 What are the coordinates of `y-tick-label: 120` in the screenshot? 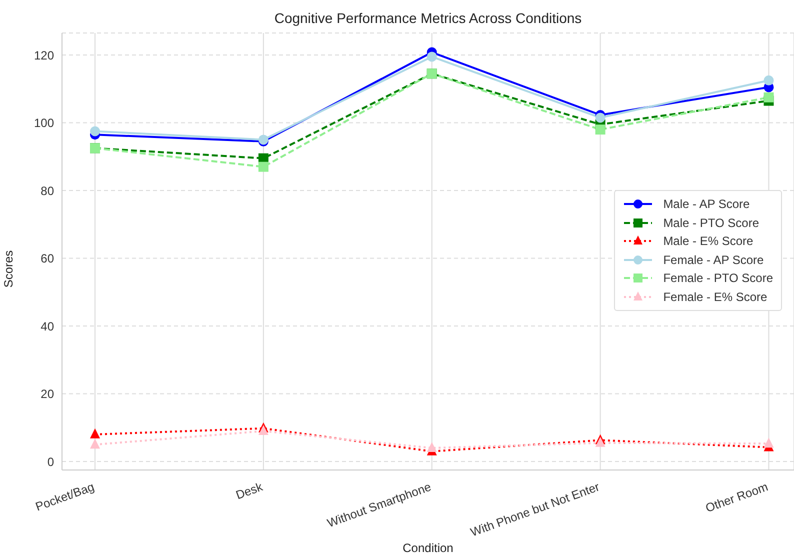 It's located at (44, 55).